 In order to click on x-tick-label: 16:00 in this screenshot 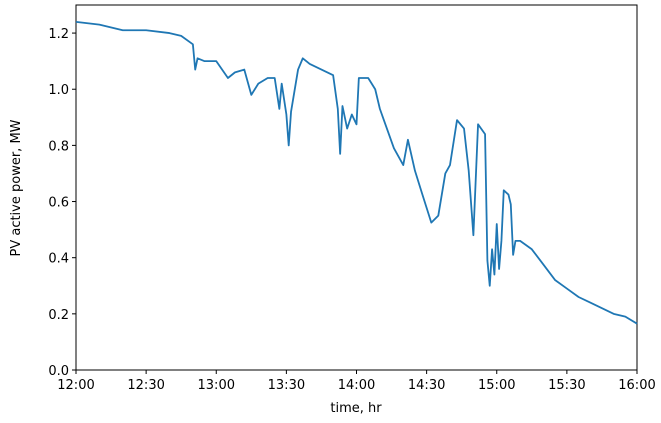, I will do `click(636, 385)`.